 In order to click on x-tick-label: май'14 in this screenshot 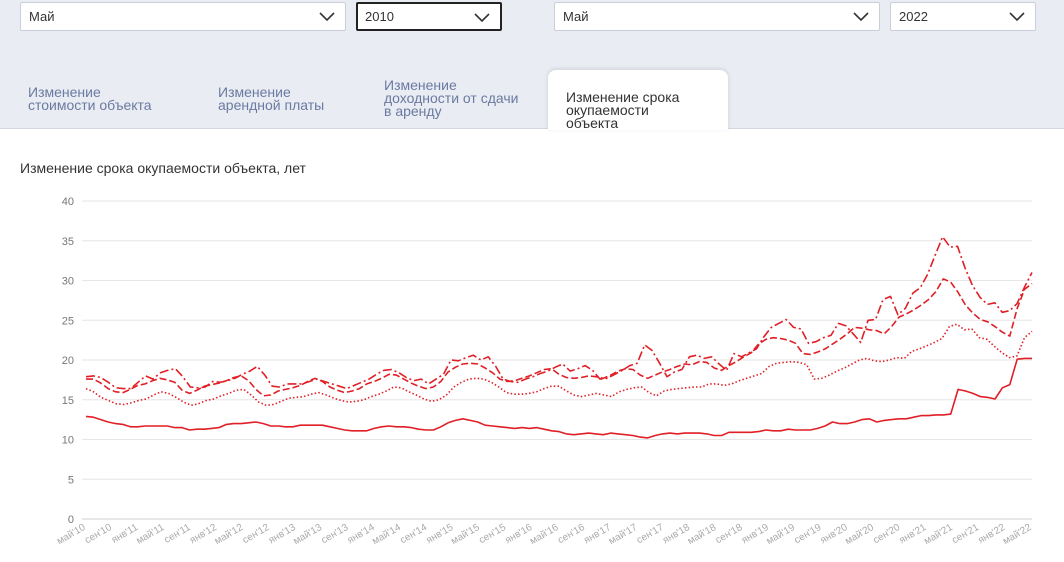, I will do `click(386, 534)`.